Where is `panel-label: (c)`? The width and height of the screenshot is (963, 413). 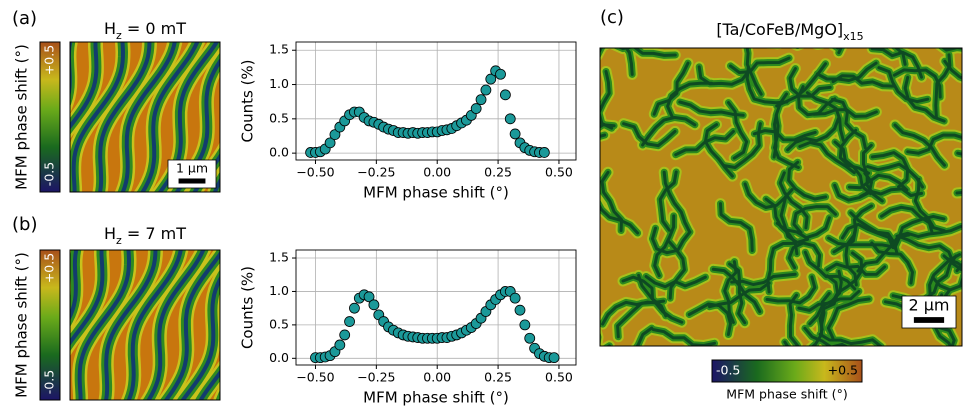
panel-label: (c) is located at coordinates (612, 17).